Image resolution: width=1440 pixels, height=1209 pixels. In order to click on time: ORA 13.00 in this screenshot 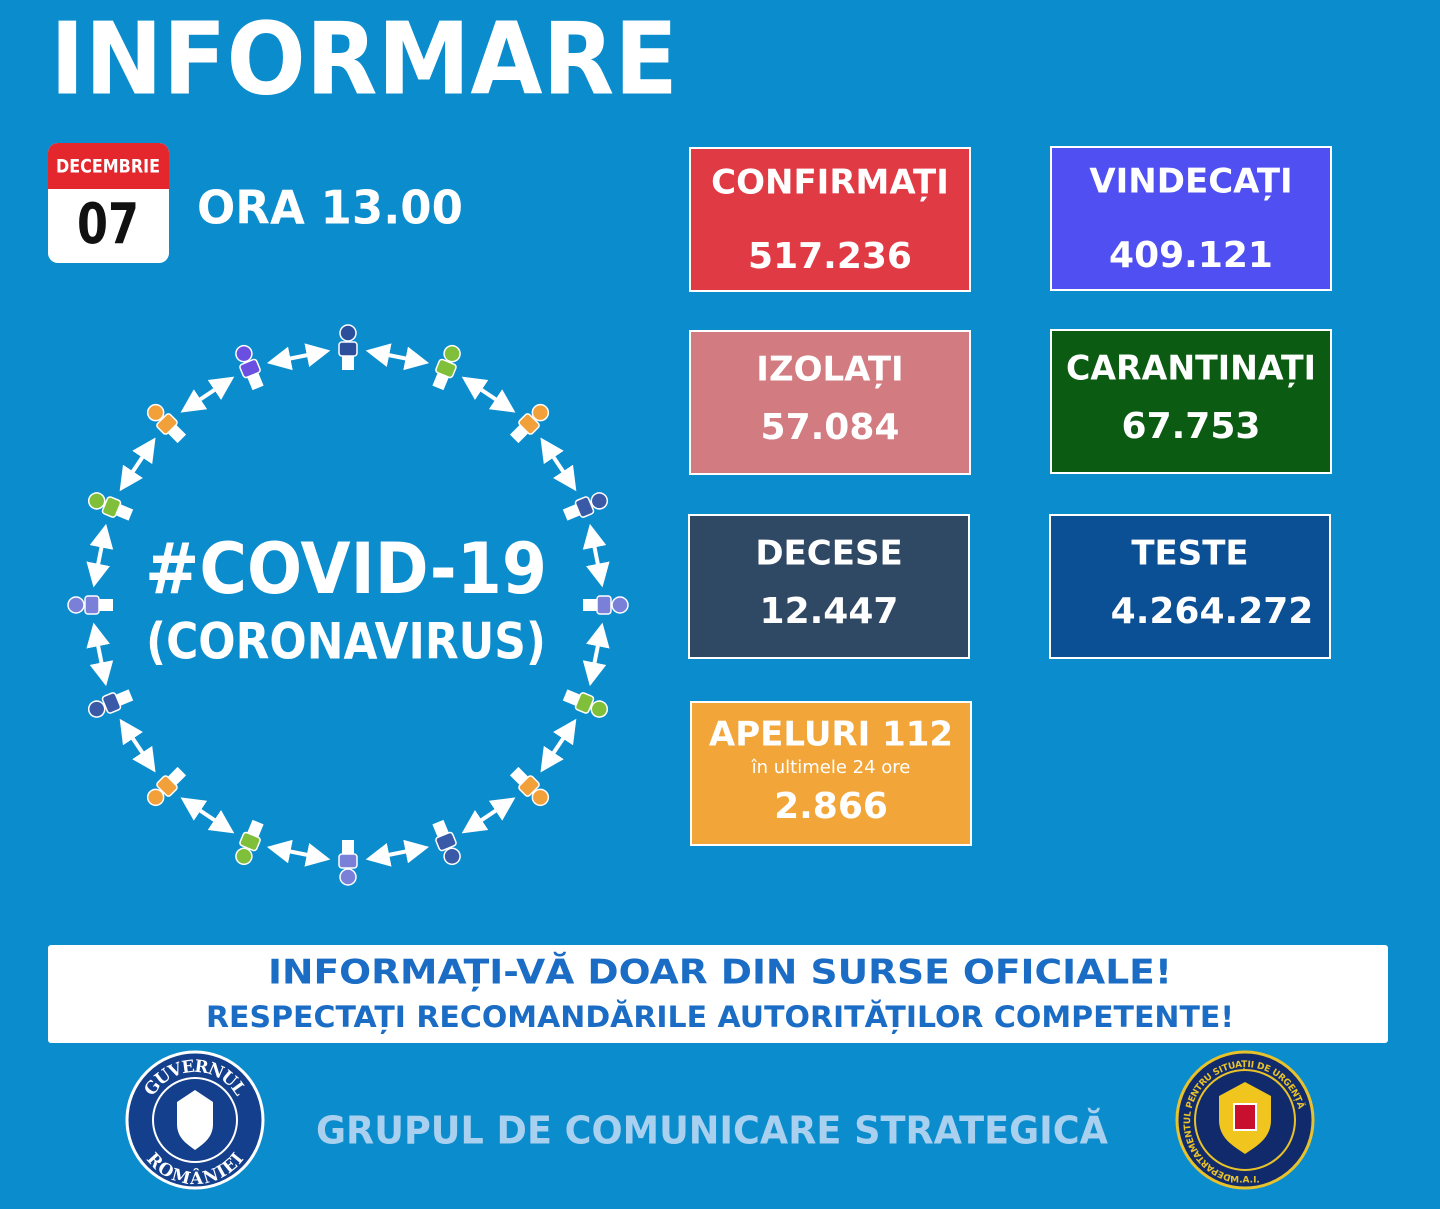, I will do `click(330, 208)`.